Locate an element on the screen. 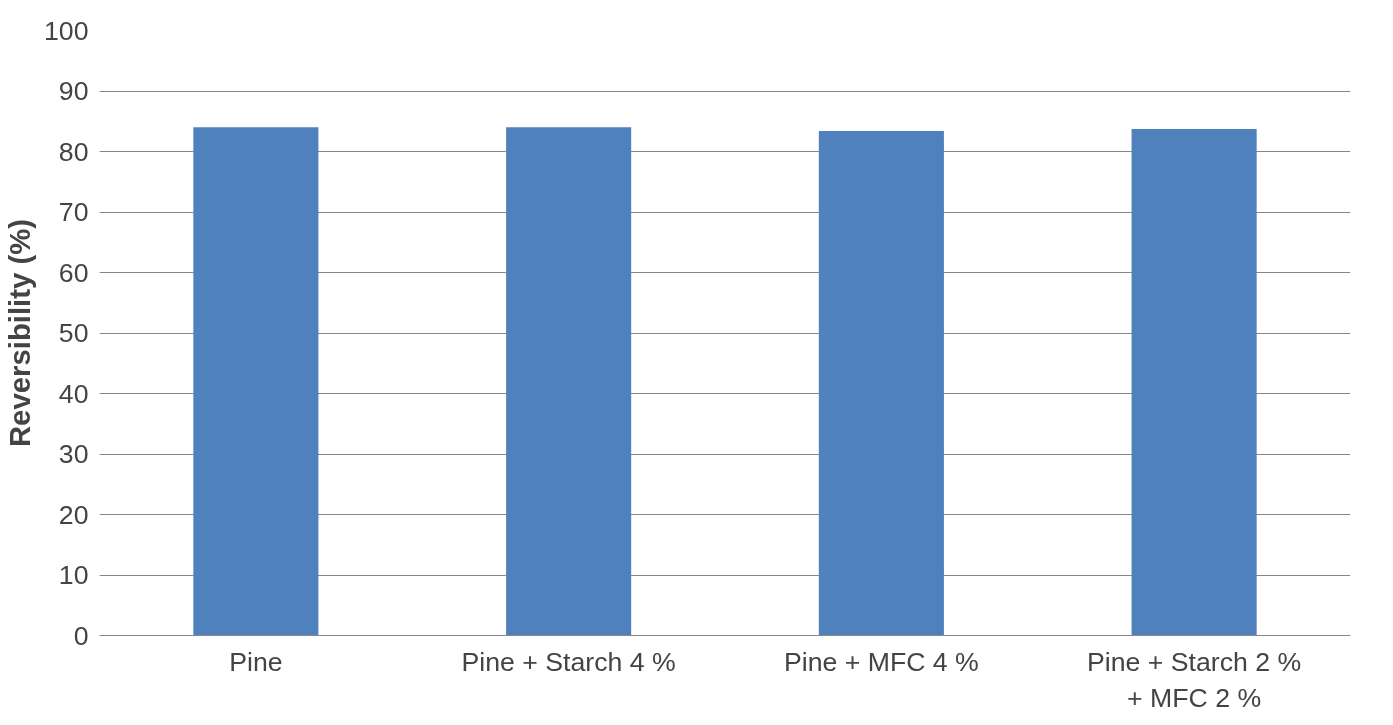 The image size is (1393, 725). x-tick-label: Pine + Starch 4 % is located at coordinates (568, 661).